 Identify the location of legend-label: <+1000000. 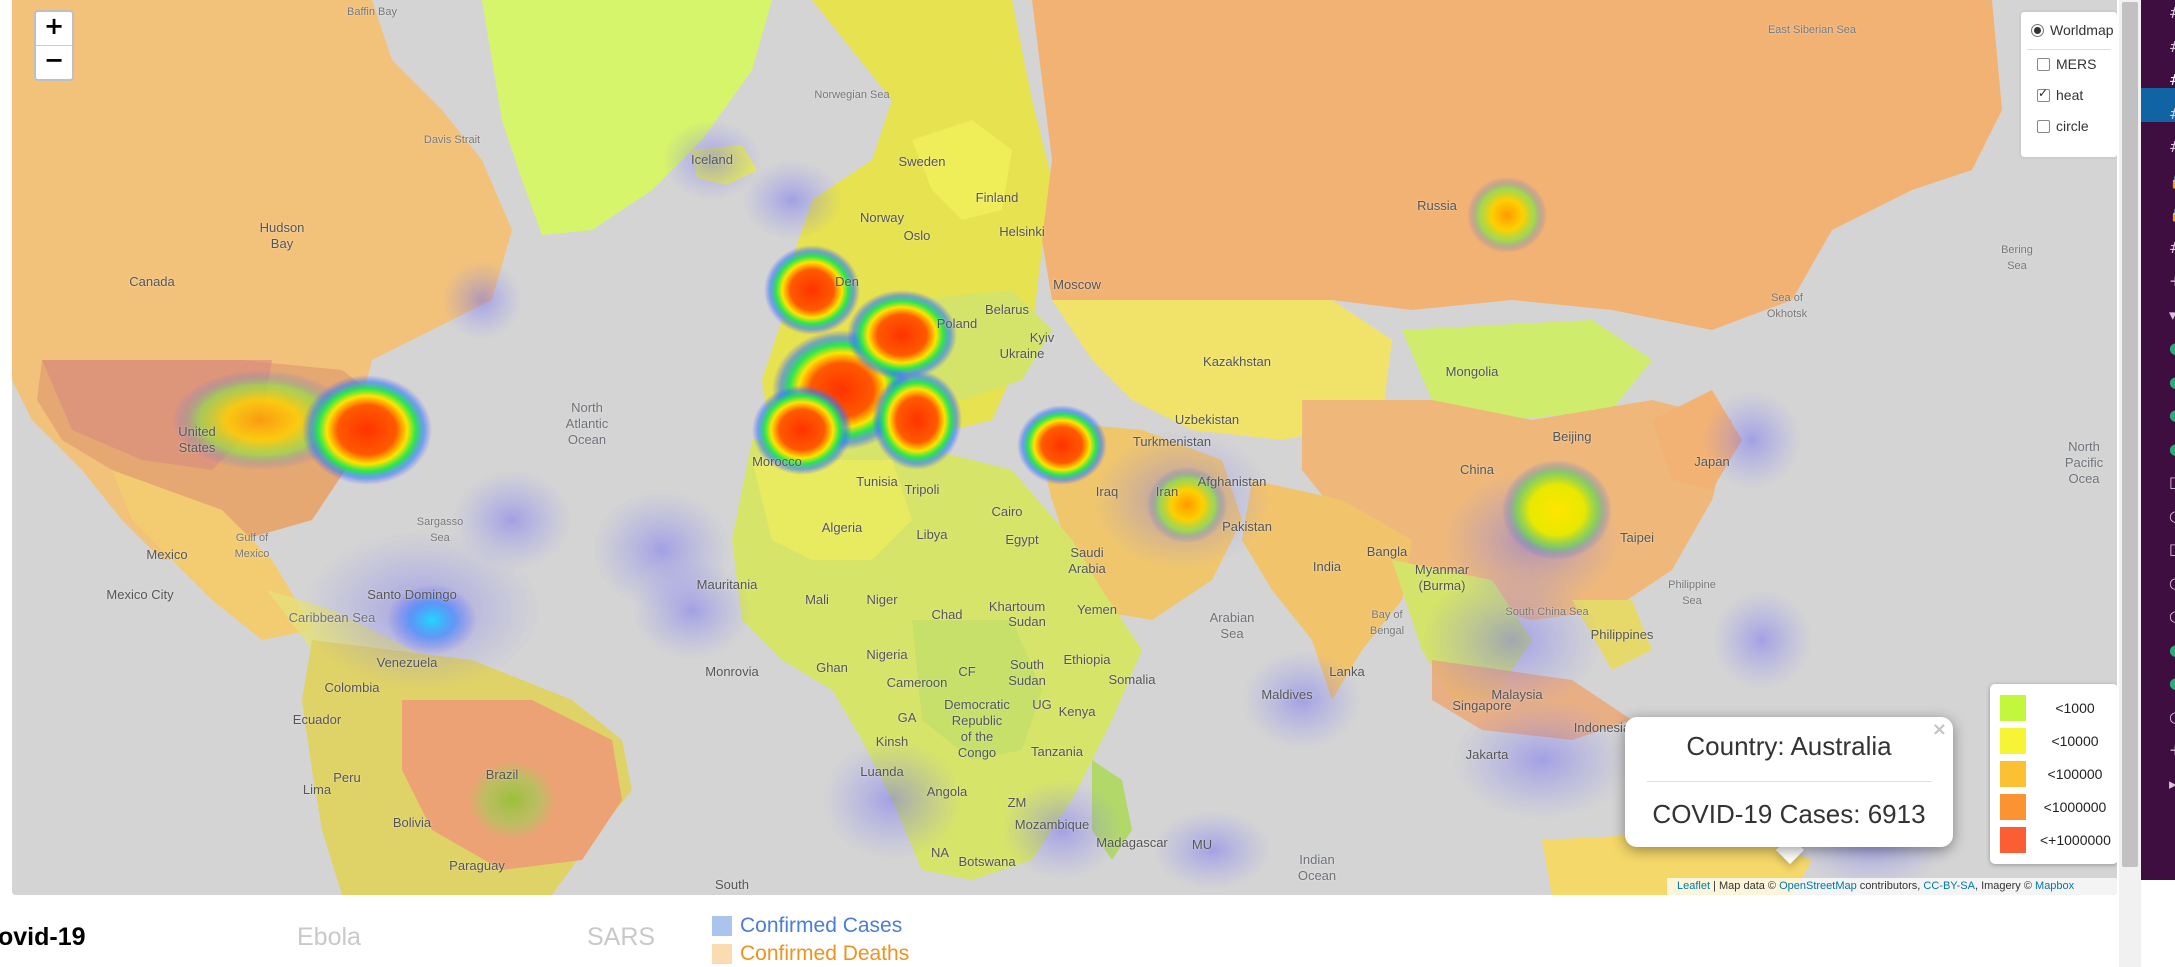
(2075, 840).